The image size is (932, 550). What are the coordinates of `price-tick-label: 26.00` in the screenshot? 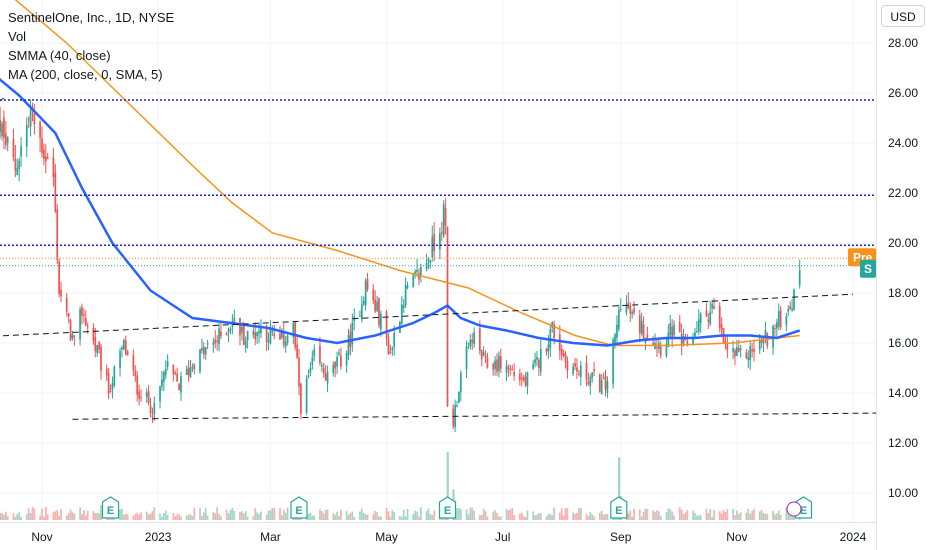 It's located at (903, 93).